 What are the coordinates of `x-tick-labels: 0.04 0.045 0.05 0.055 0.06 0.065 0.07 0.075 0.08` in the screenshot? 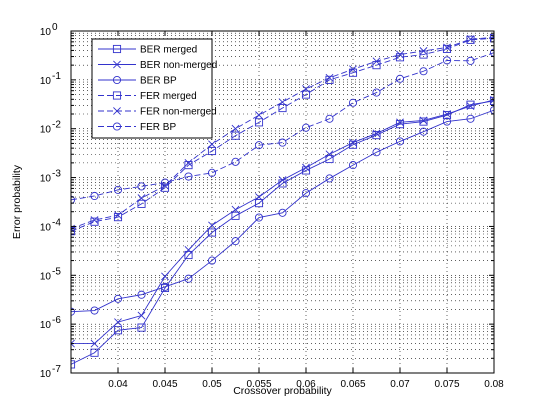 It's located at (306, 384).